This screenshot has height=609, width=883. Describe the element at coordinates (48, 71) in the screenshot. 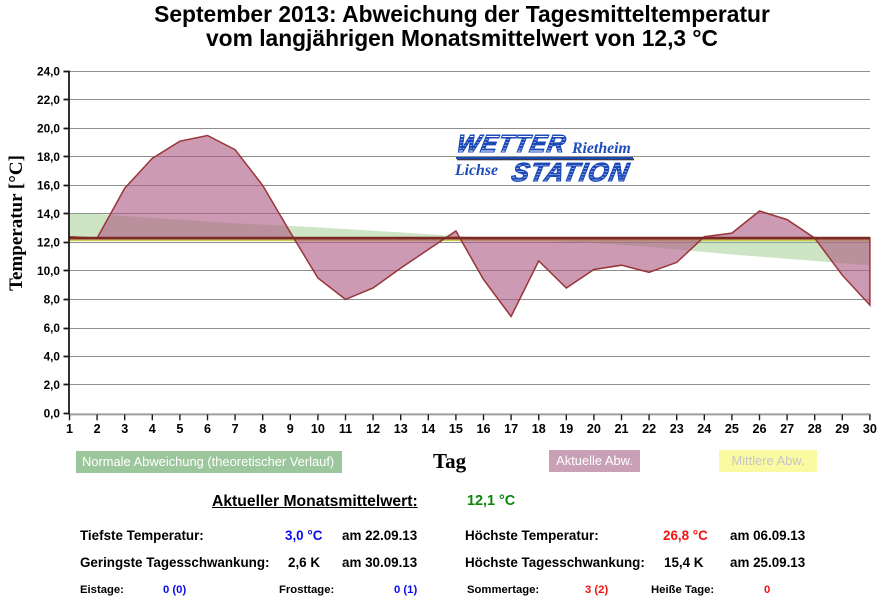

I see `svg-text: 24,0` at that location.